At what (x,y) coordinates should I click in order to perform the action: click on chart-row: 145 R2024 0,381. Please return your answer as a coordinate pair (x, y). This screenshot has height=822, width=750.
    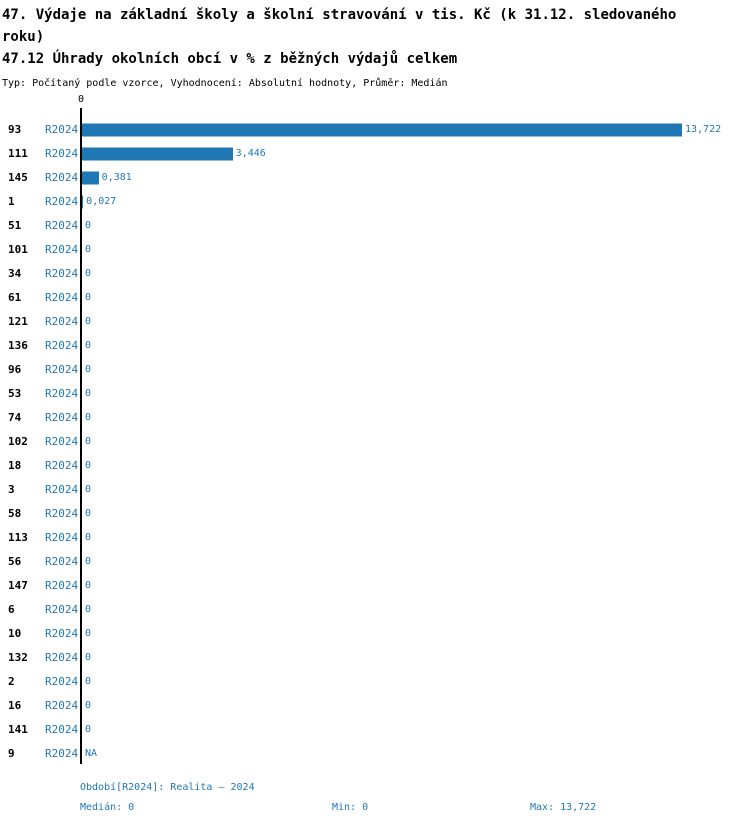
    Looking at the image, I should click on (375, 178).